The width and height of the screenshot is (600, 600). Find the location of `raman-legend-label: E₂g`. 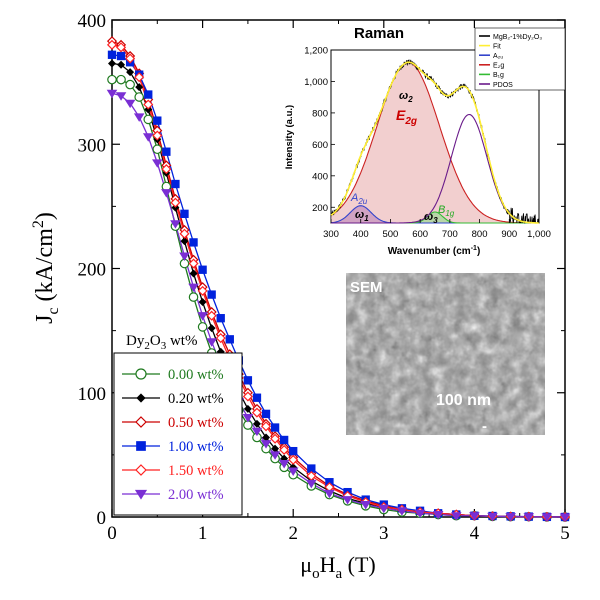

raman-legend-label: E₂g is located at coordinates (498, 66).